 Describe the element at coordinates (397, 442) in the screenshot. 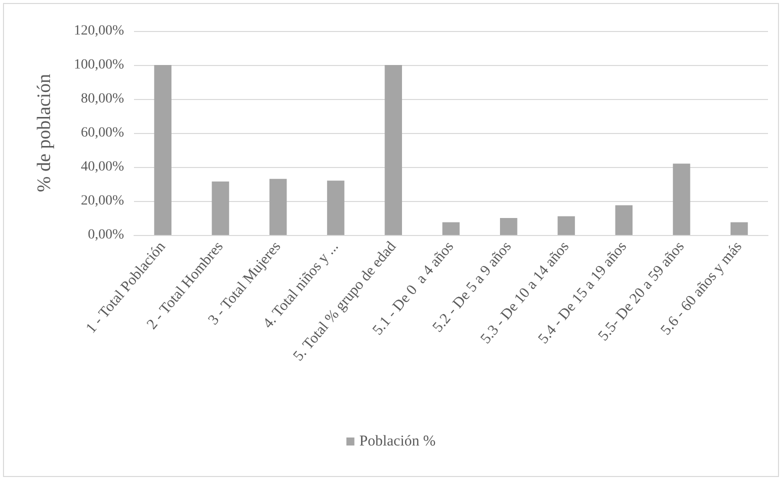

I see `legend-label: Población %` at that location.